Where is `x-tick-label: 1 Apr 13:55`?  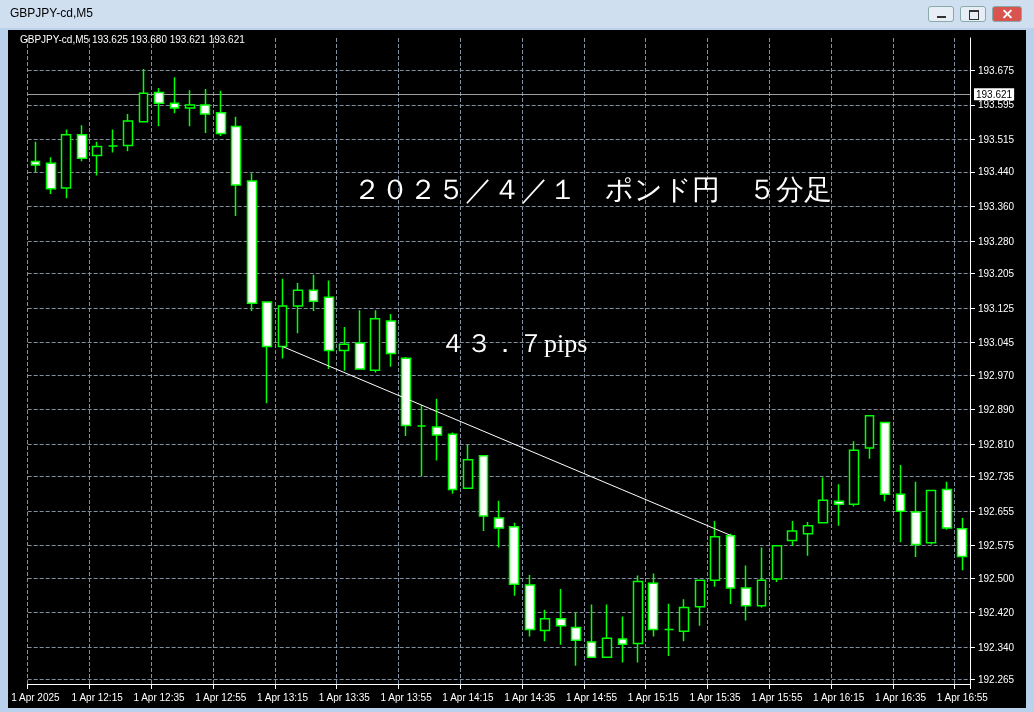 x-tick-label: 1 Apr 13:55 is located at coordinates (406, 697).